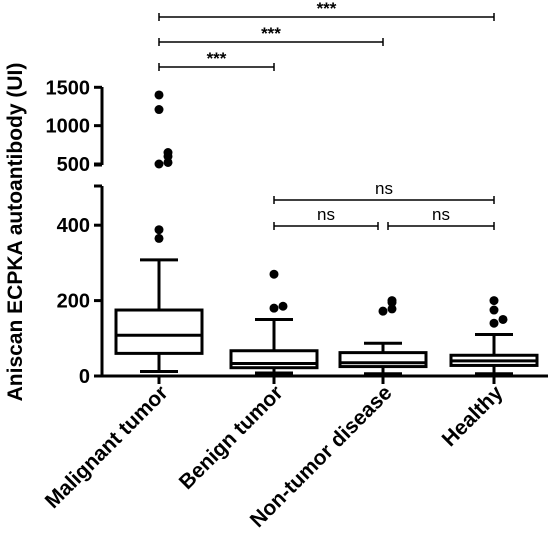 The width and height of the screenshot is (550, 546). What do you see at coordinates (73, 302) in the screenshot?
I see `y-tick-label: 200` at bounding box center [73, 302].